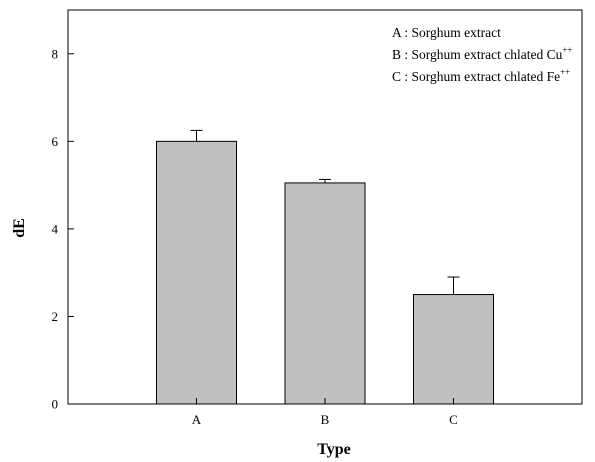 The height and width of the screenshot is (462, 595). What do you see at coordinates (55, 316) in the screenshot?
I see `y-tick-label: 2` at bounding box center [55, 316].